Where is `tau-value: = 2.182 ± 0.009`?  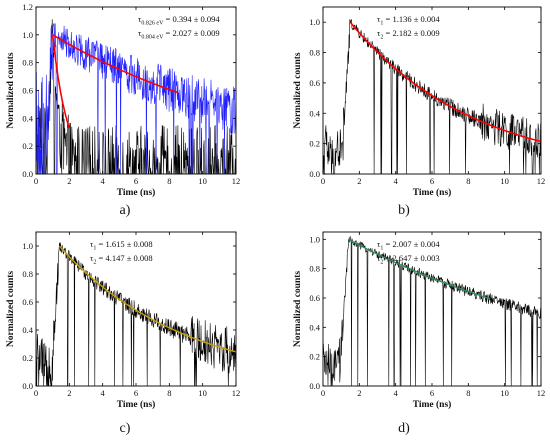
tau-value: = 2.182 ± 0.009 is located at coordinates (411, 33).